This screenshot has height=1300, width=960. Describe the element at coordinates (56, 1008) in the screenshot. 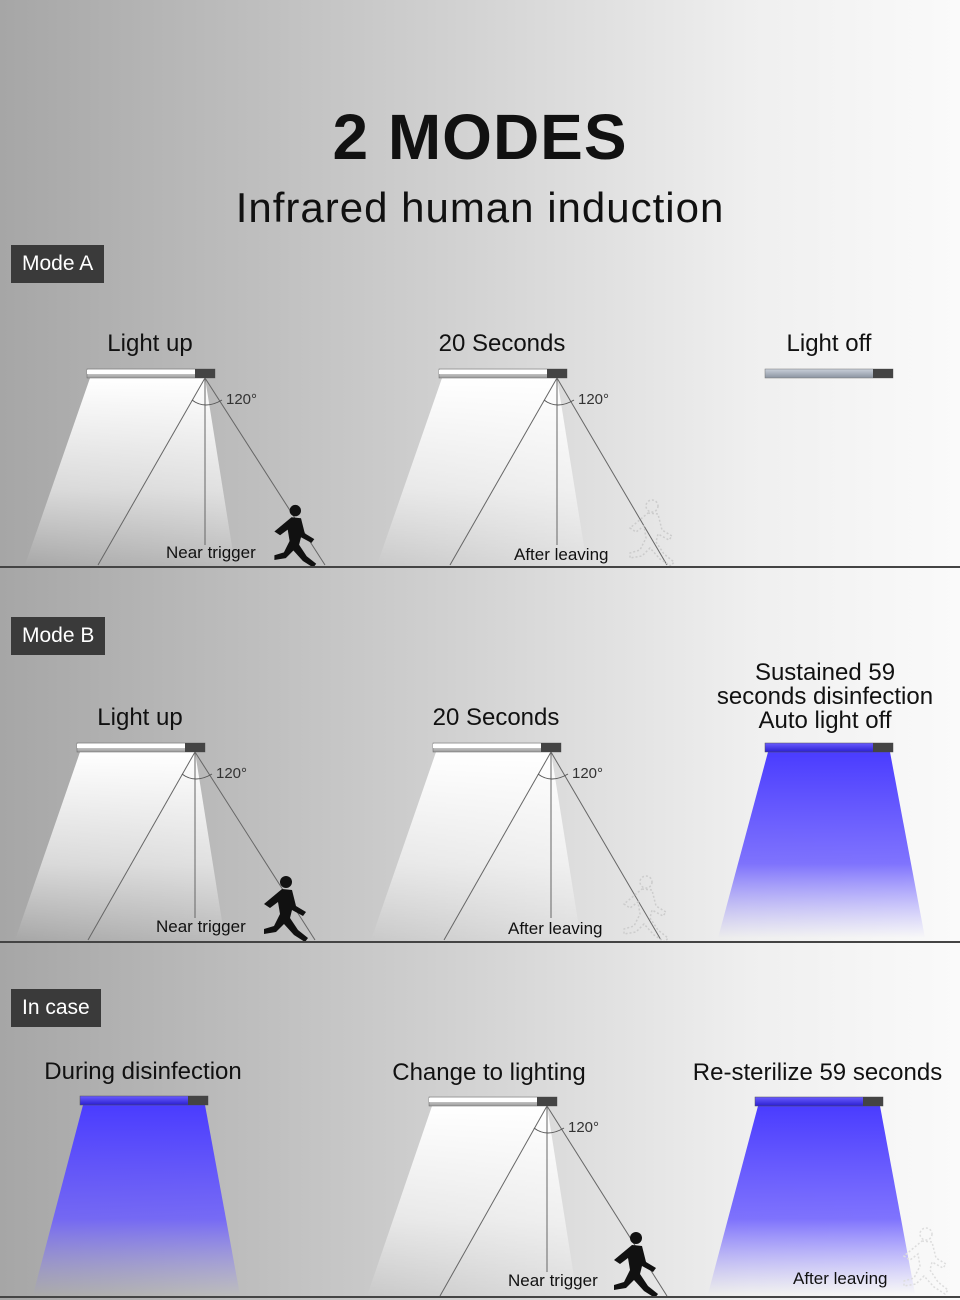

I see `in-case-tag: In case` at that location.